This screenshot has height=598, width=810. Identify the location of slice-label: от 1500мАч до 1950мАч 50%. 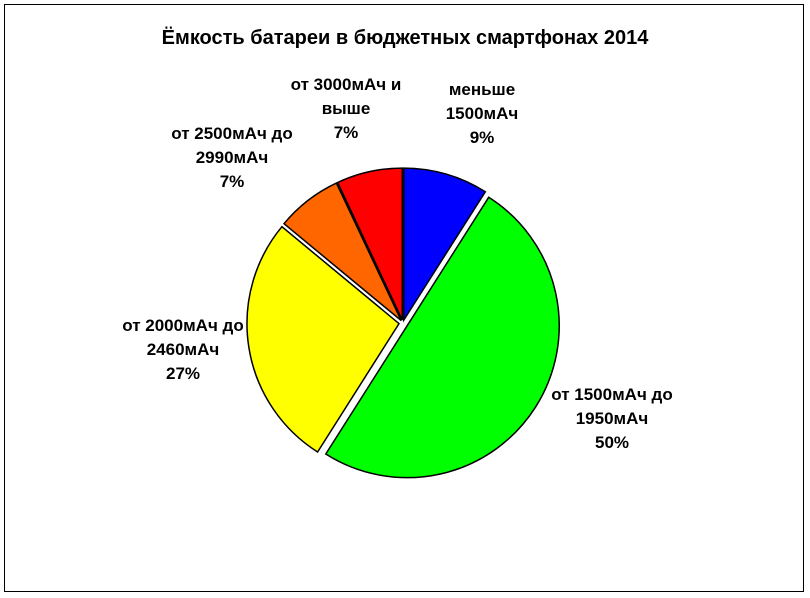
(611, 418).